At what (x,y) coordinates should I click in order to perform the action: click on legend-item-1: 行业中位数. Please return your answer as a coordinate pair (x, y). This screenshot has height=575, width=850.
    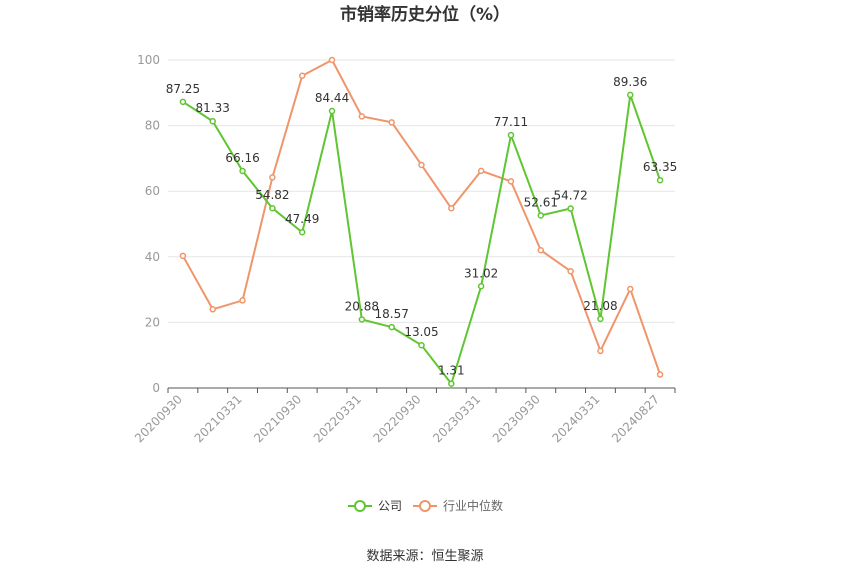
    Looking at the image, I should click on (458, 505).